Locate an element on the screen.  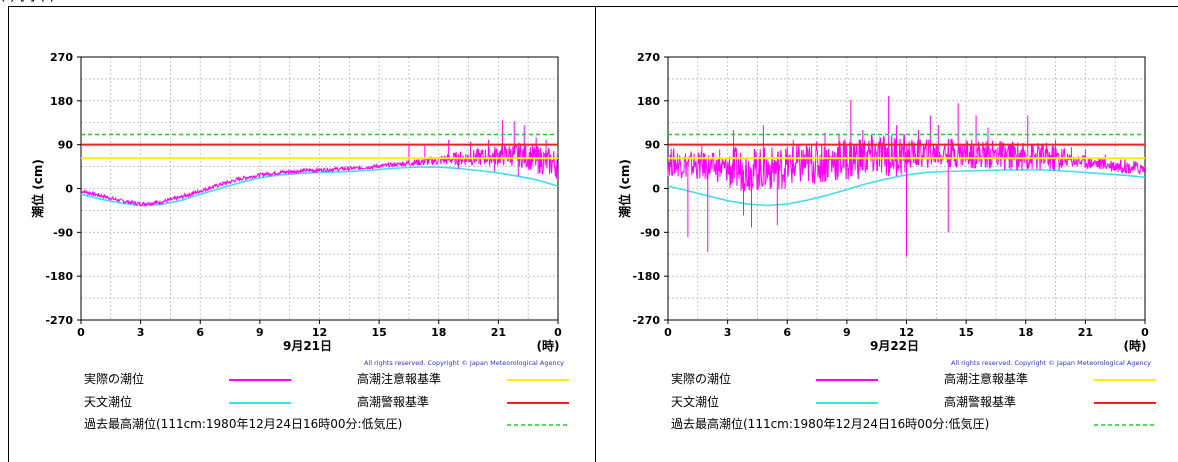
series-astronomical-tide-line is located at coordinates (319, 186).